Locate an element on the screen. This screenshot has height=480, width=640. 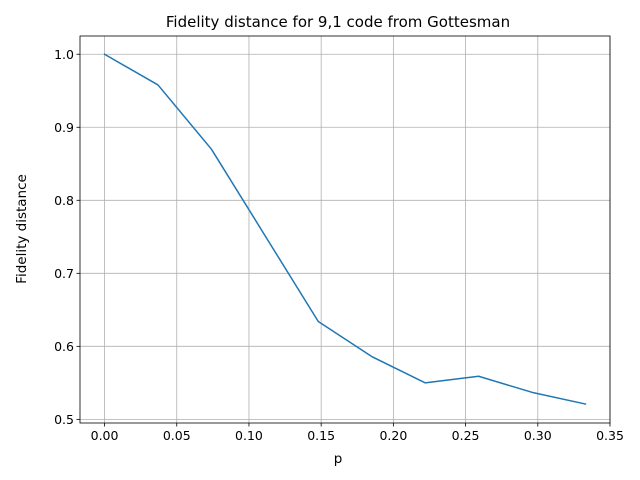
x-tick-label: 0.35 is located at coordinates (610, 435).